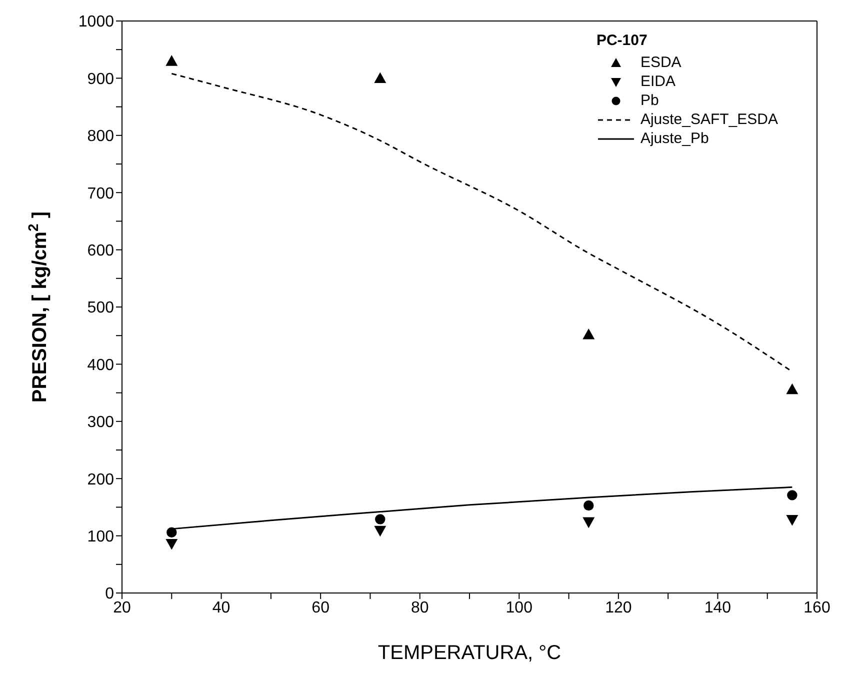 This screenshot has width=842, height=682. What do you see at coordinates (674, 138) in the screenshot?
I see `legend-label: Ajuste_Pb` at bounding box center [674, 138].